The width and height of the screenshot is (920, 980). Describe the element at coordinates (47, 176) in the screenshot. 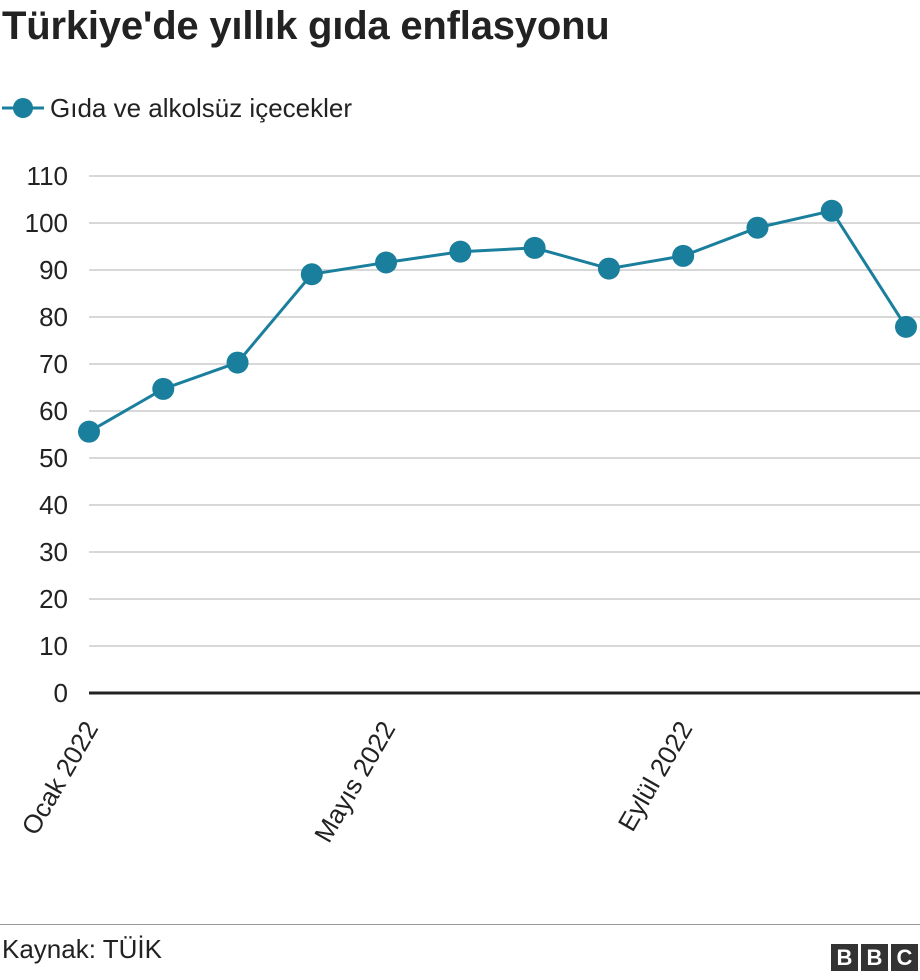

I see `y-tick-label: 110` at that location.